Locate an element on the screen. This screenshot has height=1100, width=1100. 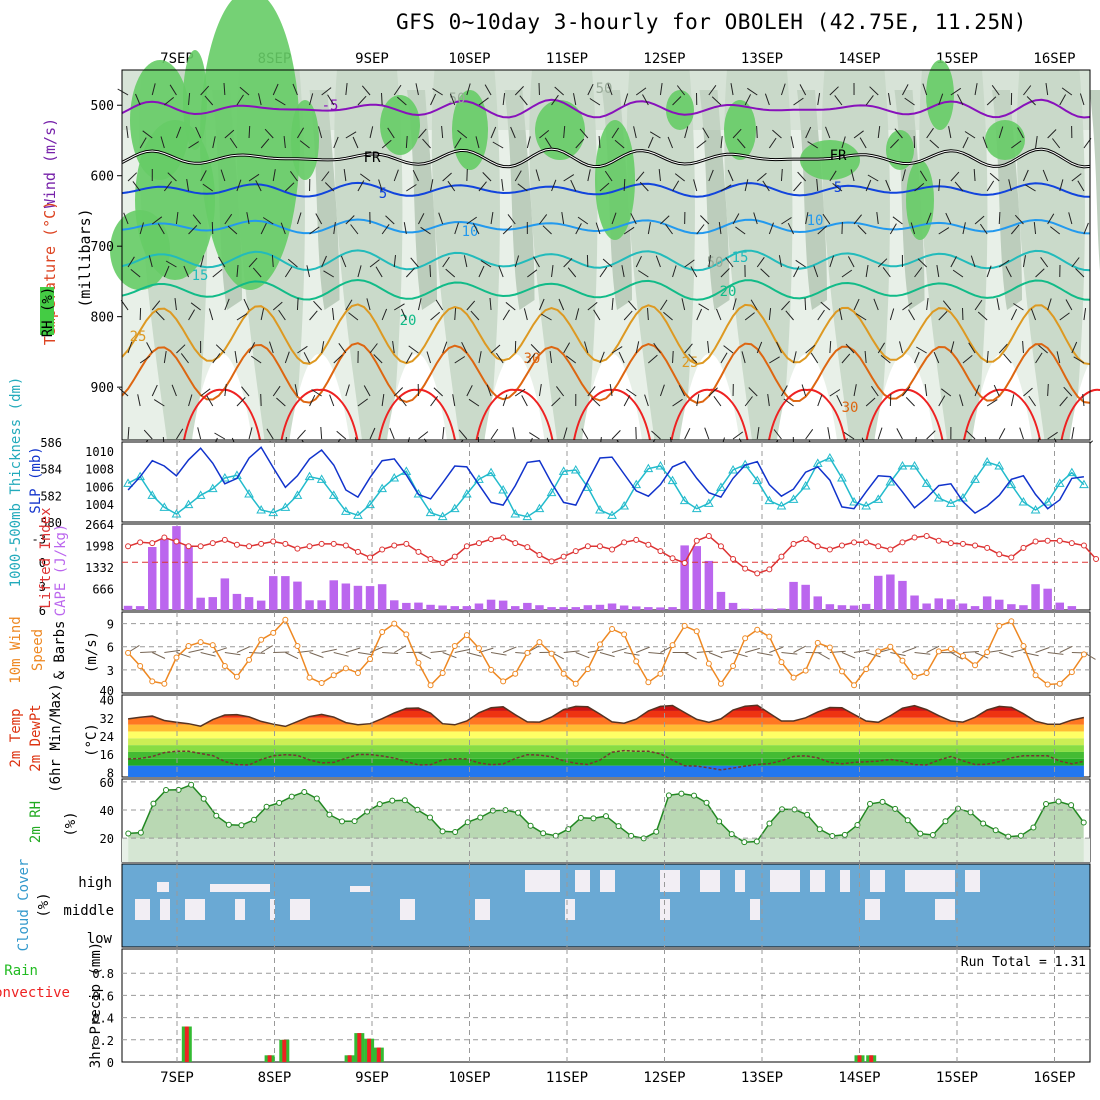
cape-tick-label: 1998 is located at coordinates (99, 547).